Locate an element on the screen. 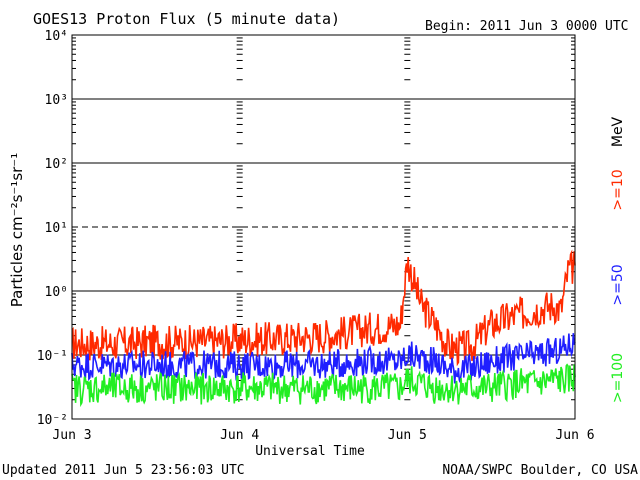  x-tick-label: Jun 4 is located at coordinates (239, 435).